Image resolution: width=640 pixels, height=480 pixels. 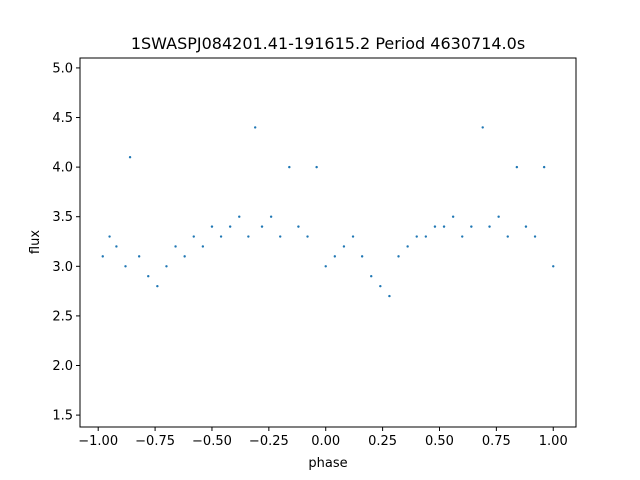 What do you see at coordinates (62, 416) in the screenshot?
I see `y-tick-label: 1.5` at bounding box center [62, 416].